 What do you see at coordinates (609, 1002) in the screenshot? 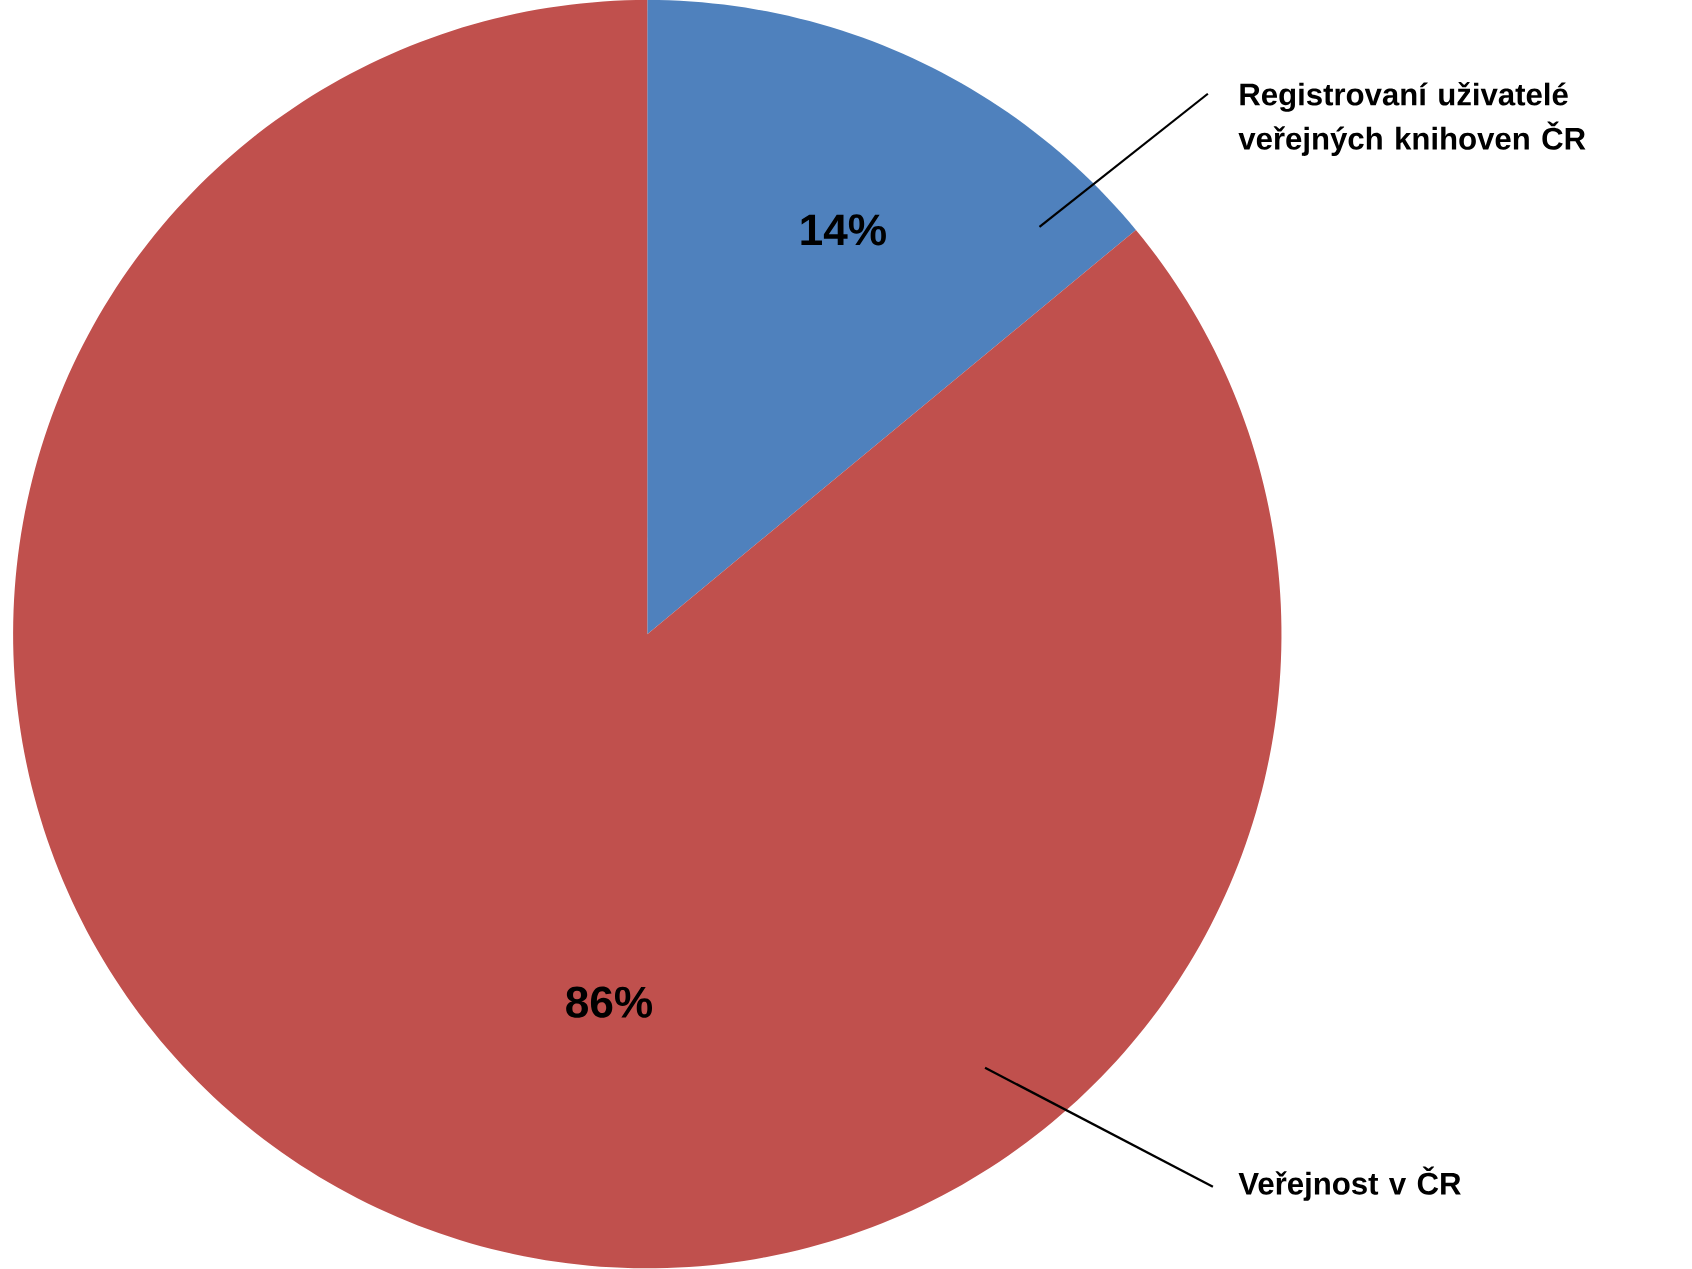
I see `data-label: 86%` at bounding box center [609, 1002].